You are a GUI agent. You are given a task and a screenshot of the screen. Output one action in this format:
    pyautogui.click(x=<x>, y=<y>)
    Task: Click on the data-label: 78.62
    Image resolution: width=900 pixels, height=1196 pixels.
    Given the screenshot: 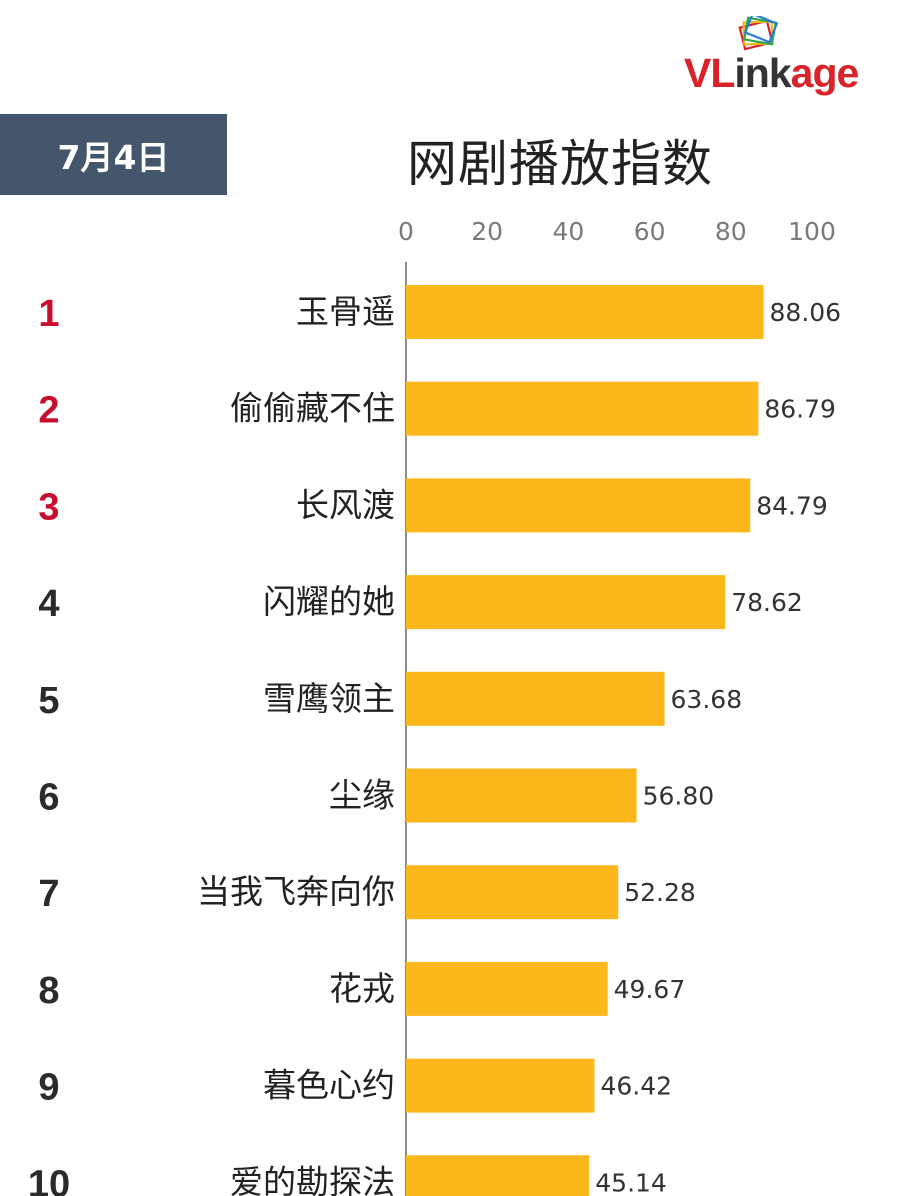 What is the action you would take?
    pyautogui.click(x=767, y=602)
    